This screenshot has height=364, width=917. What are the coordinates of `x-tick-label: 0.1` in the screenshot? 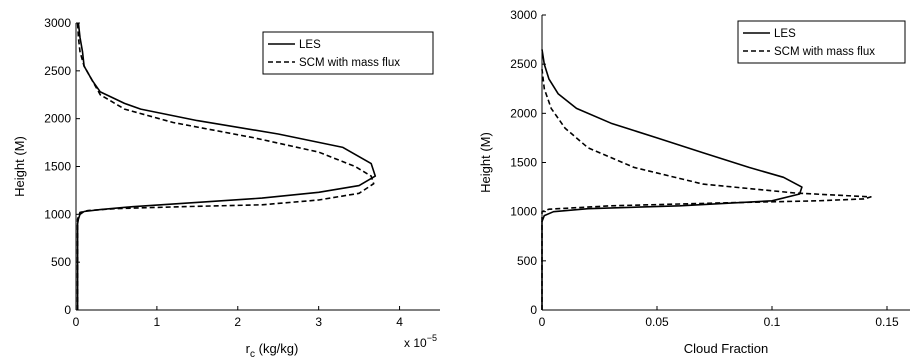 It's located at (772, 322).